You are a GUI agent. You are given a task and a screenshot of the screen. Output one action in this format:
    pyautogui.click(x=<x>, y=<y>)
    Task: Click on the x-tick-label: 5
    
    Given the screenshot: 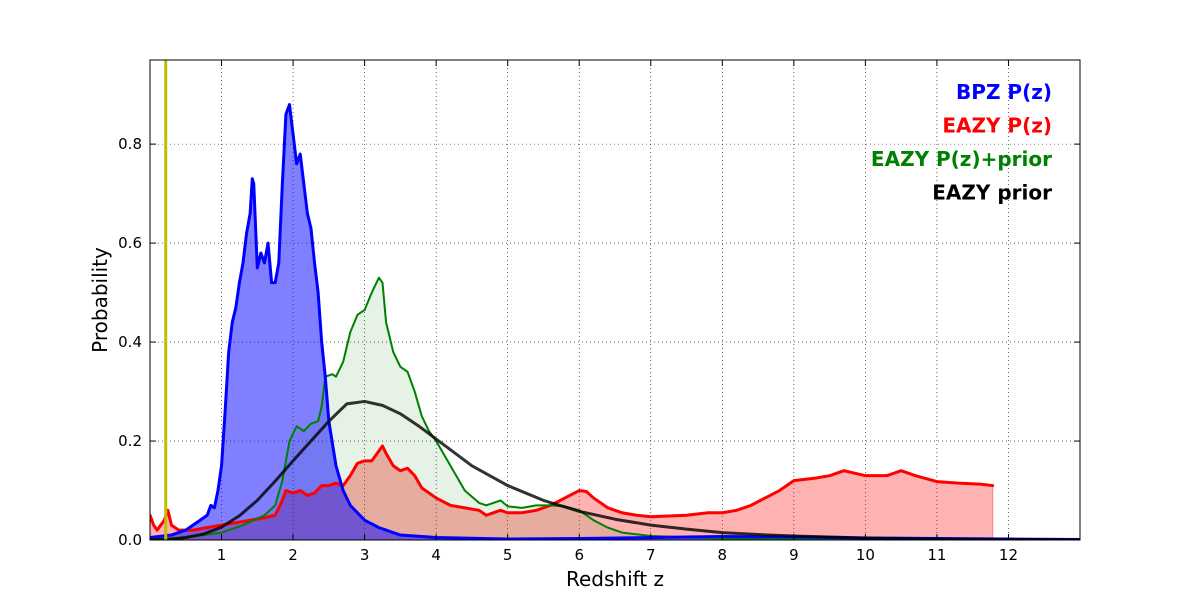 What is the action you would take?
    pyautogui.click(x=508, y=555)
    